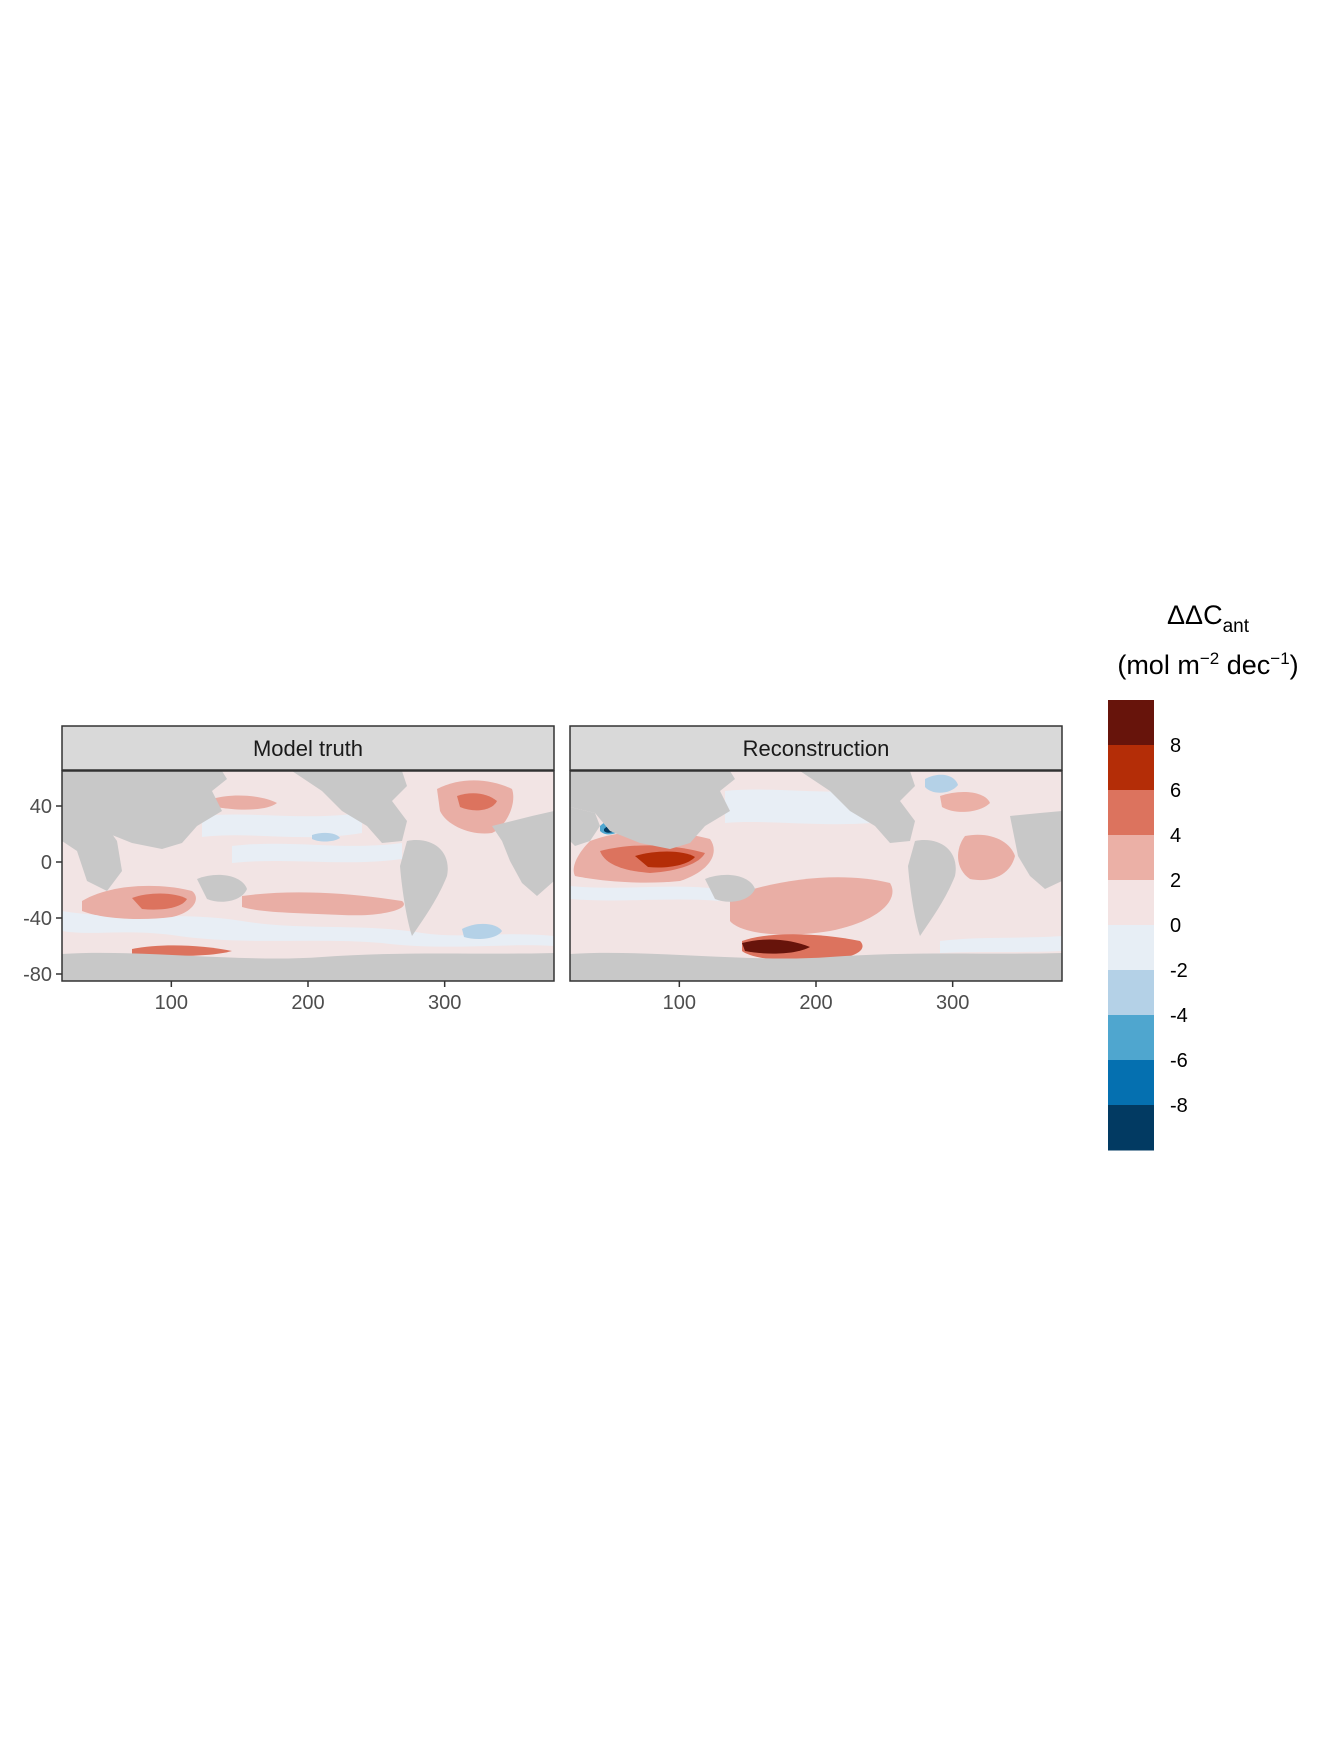  I want to click on y-tick-label: 40, so click(41, 807).